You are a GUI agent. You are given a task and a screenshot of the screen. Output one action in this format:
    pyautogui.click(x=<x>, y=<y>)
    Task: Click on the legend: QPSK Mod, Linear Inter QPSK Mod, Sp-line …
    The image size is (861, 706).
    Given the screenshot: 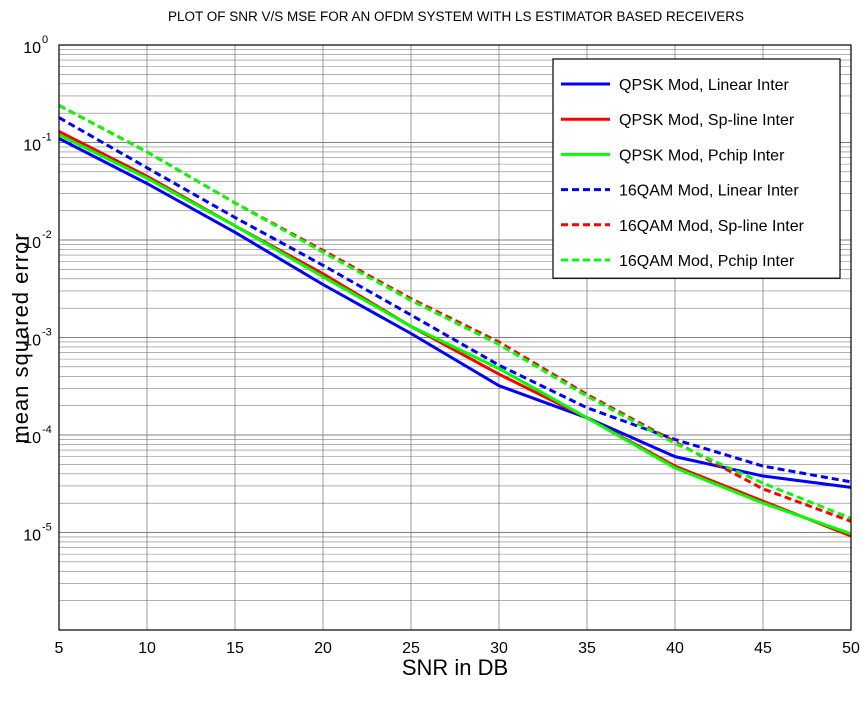 What is the action you would take?
    pyautogui.click(x=696, y=168)
    